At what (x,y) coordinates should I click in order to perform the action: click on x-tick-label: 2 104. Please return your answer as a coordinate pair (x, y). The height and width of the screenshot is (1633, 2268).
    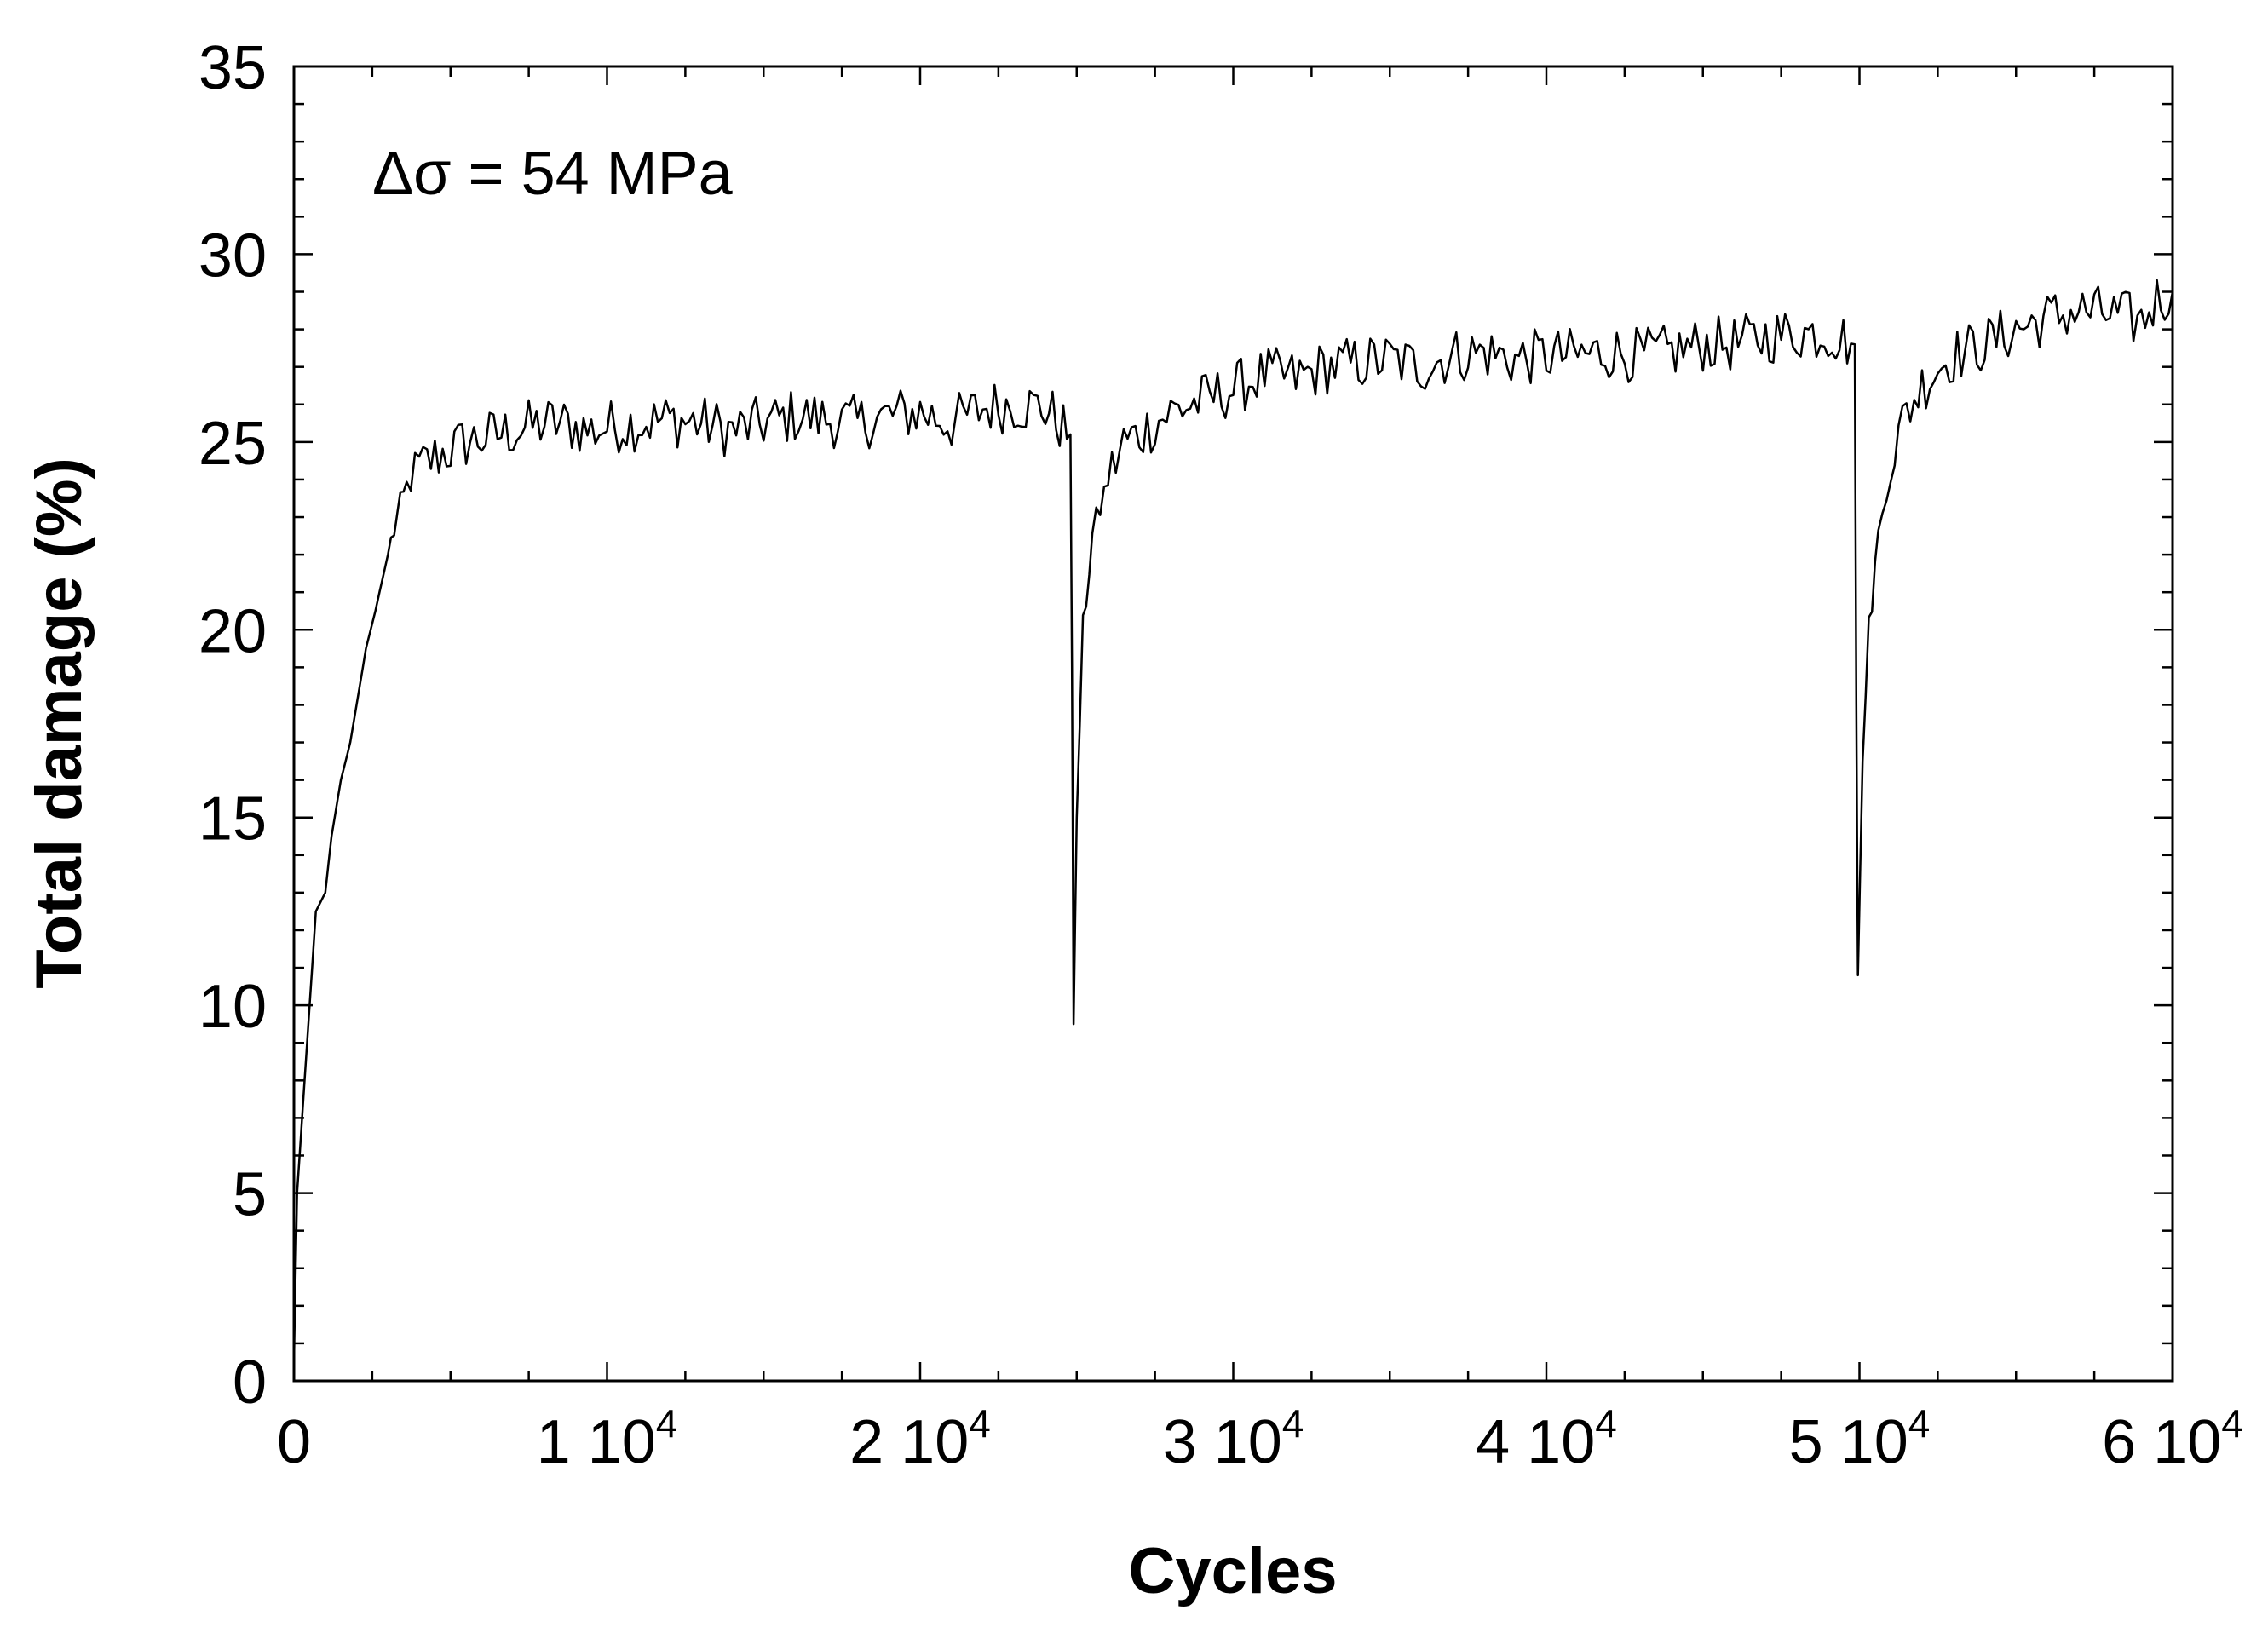
    Looking at the image, I should click on (920, 1439).